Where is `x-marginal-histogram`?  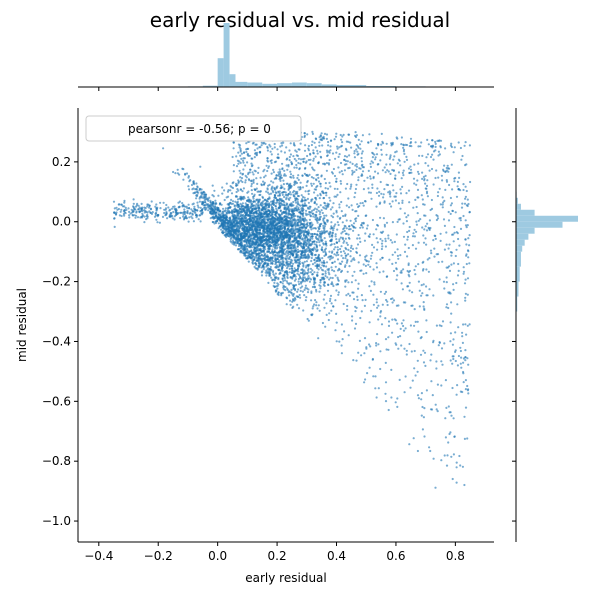
x-marginal-histogram is located at coordinates (321, 55).